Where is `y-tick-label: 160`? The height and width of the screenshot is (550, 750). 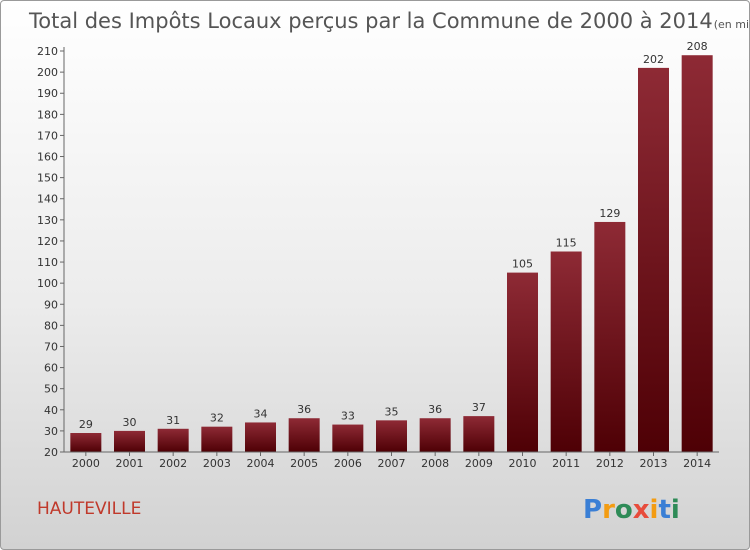
y-tick-label: 160 is located at coordinates (47, 157).